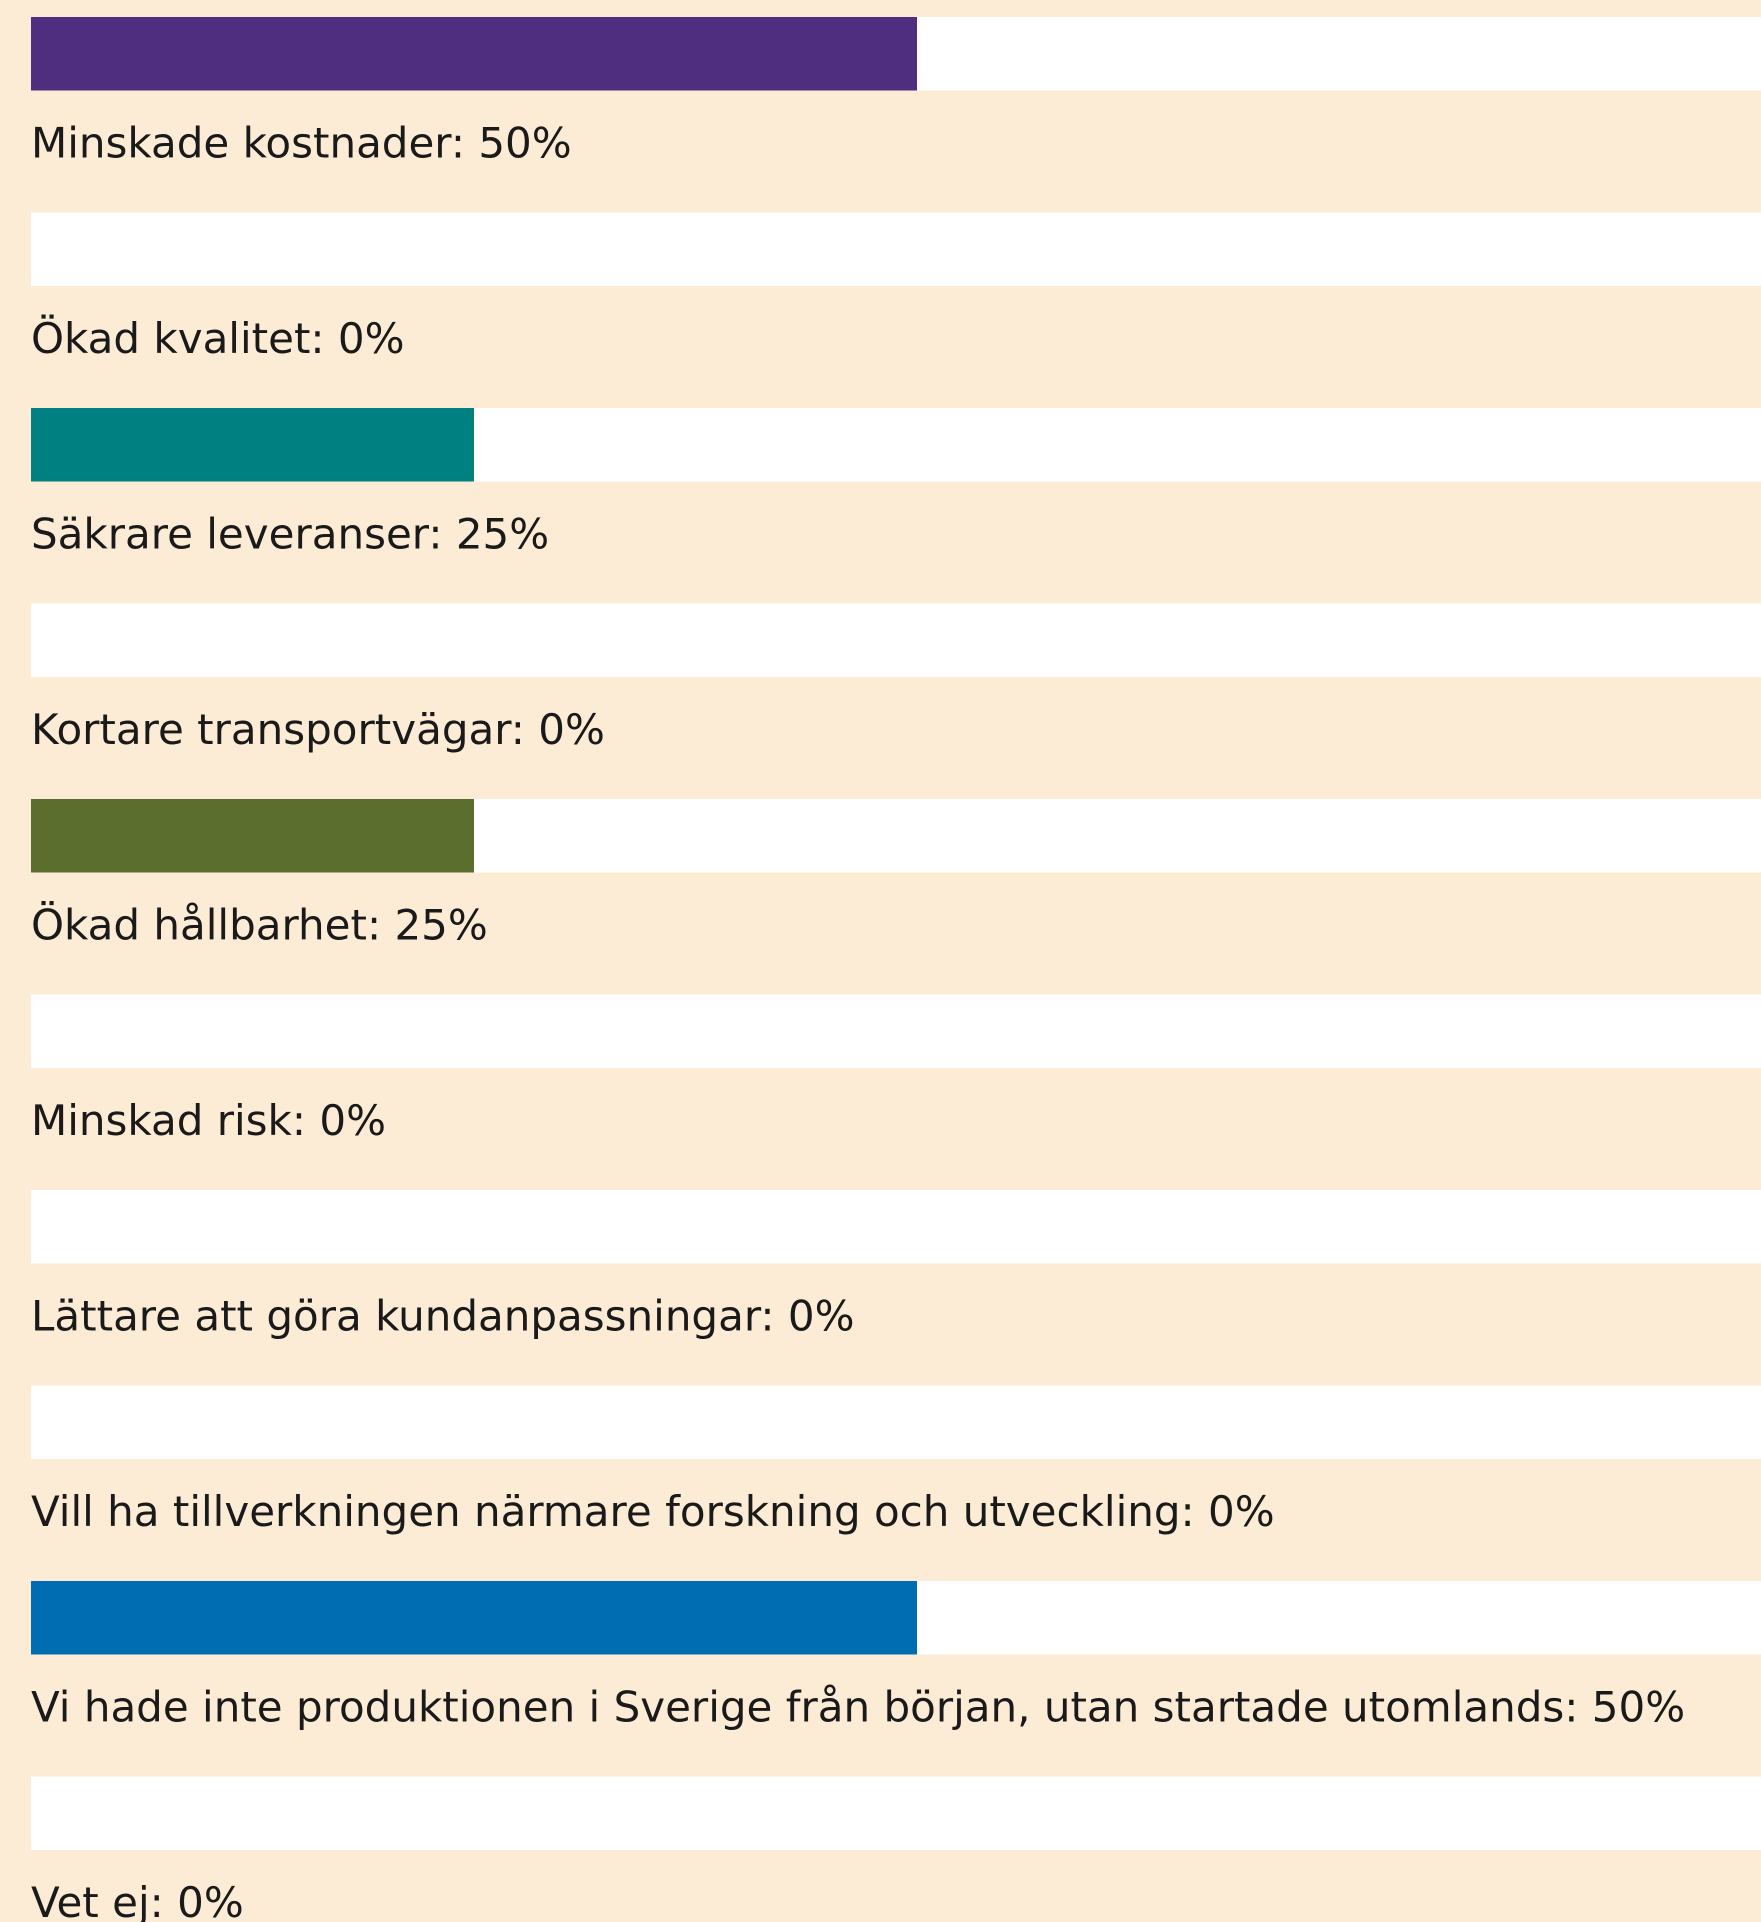 This screenshot has height=1922, width=1761. Describe the element at coordinates (137, 1900) in the screenshot. I see `bar-label: Vet ej: 0%` at that location.